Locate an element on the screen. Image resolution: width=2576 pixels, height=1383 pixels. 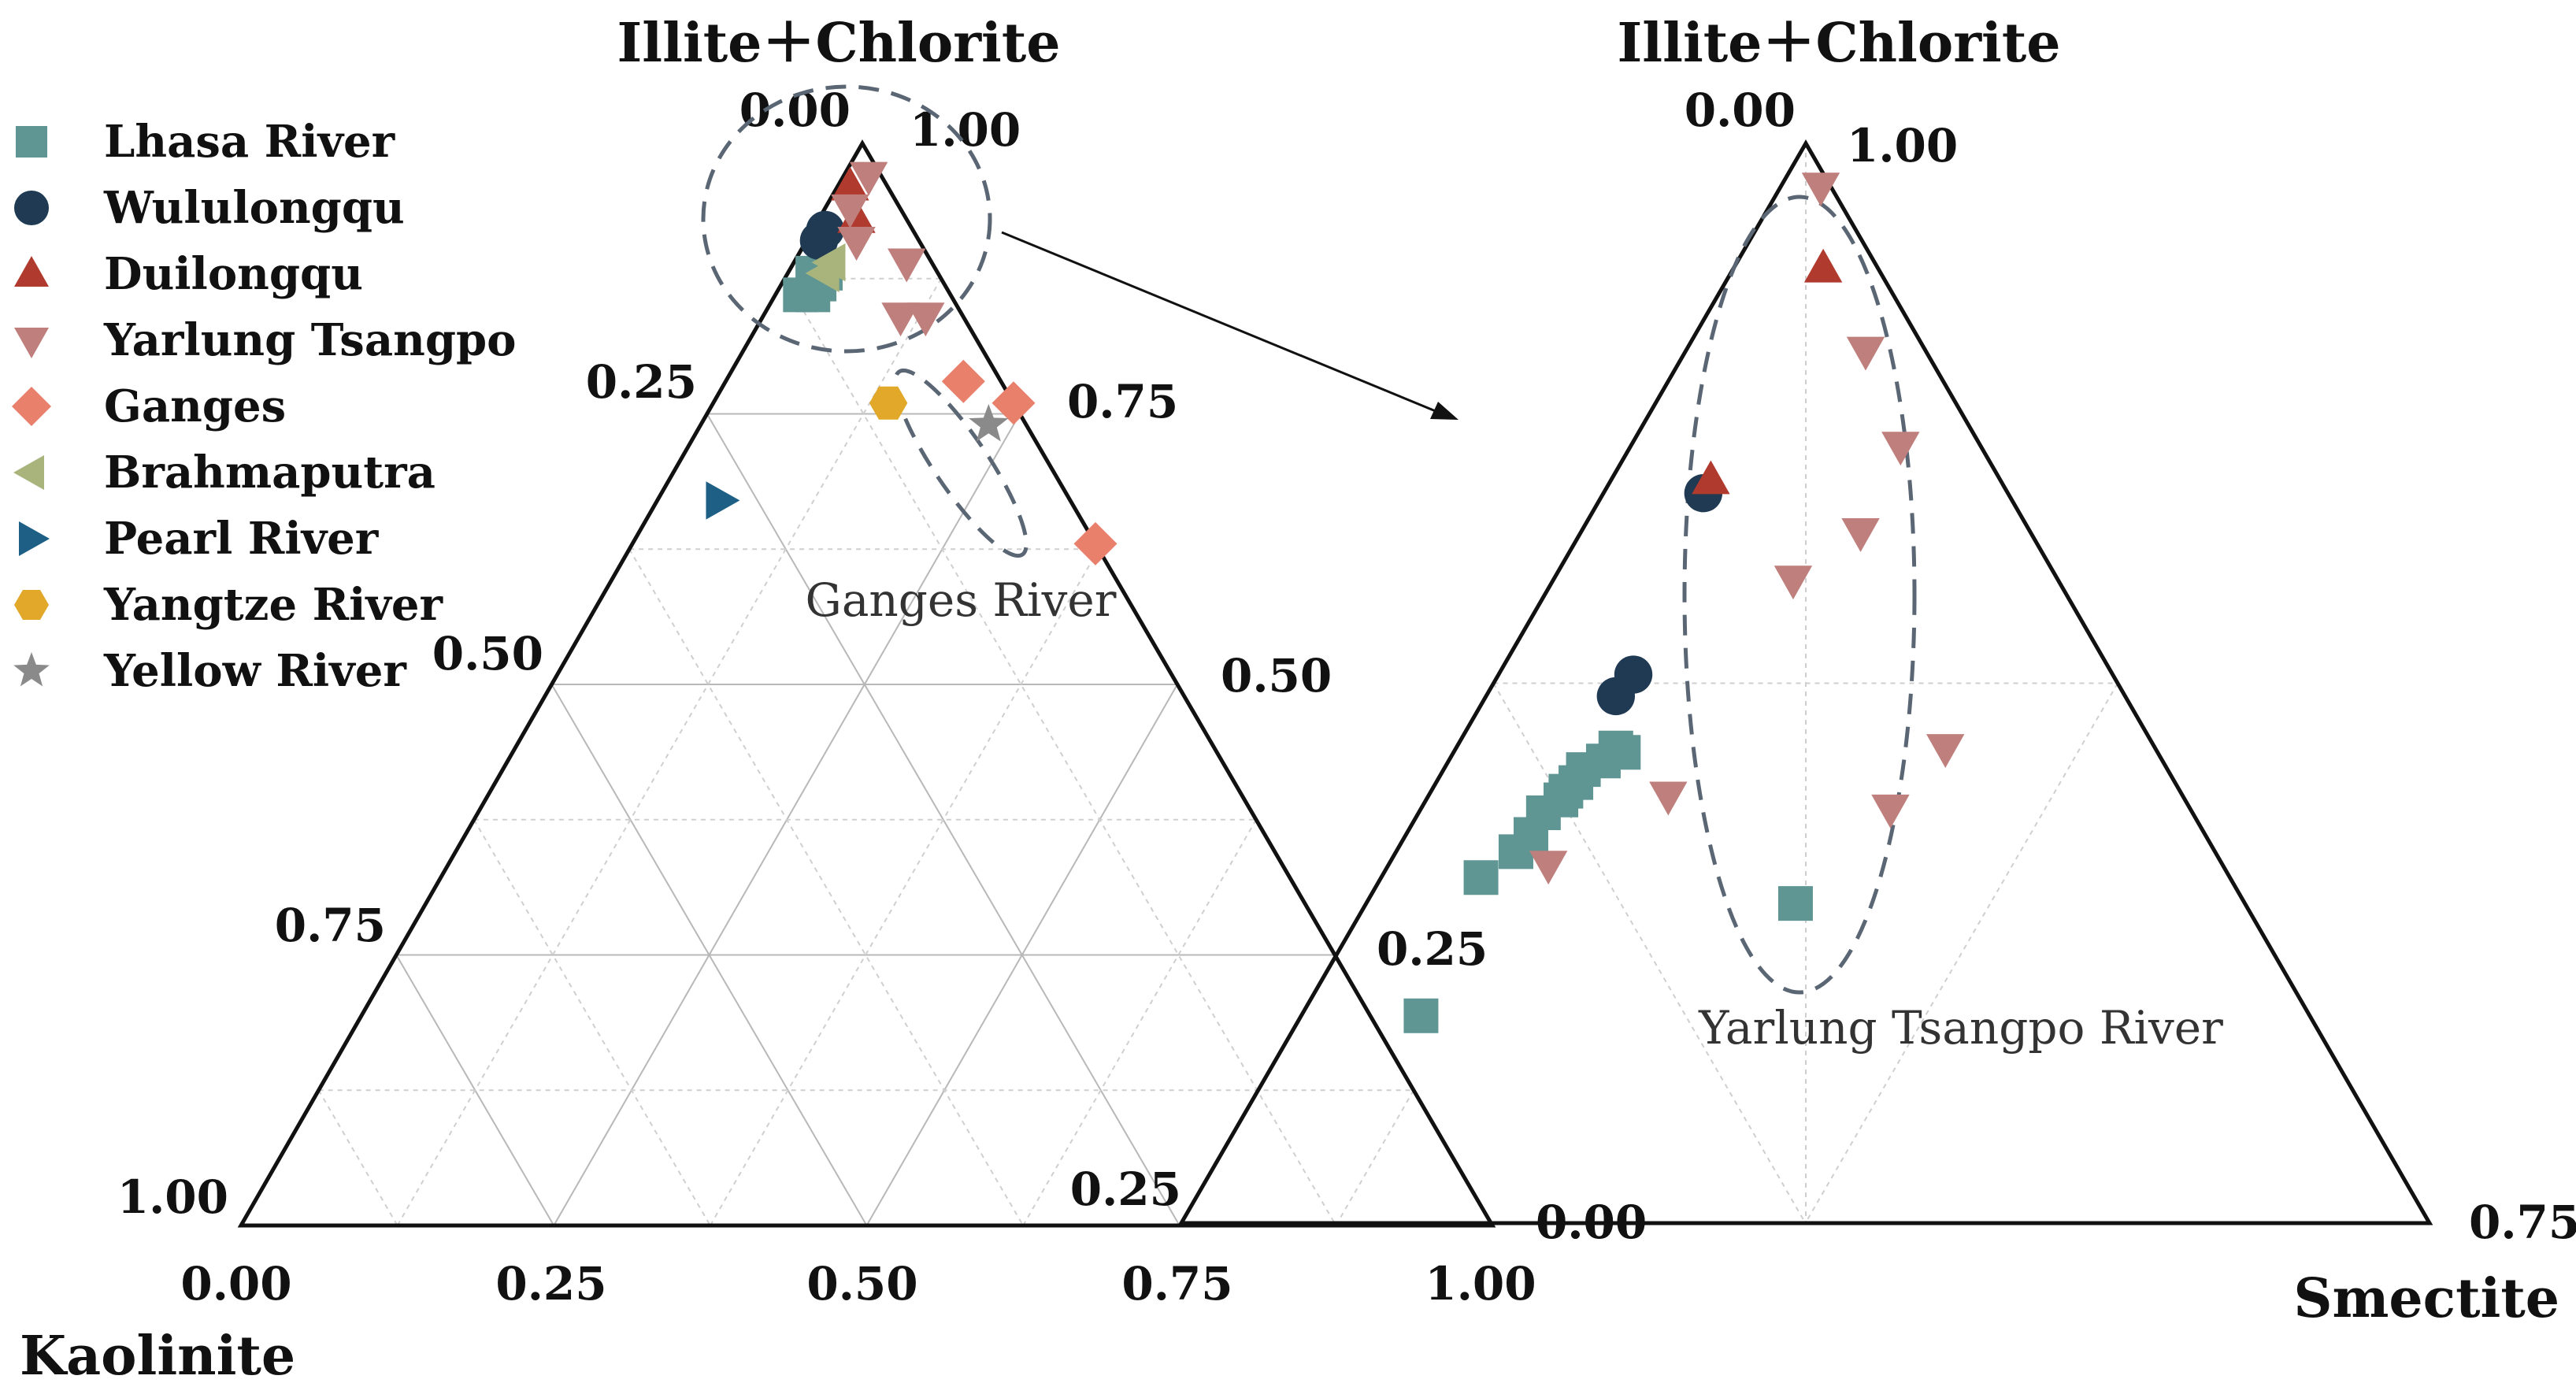
legend-label: Yellow River is located at coordinates (255, 671).